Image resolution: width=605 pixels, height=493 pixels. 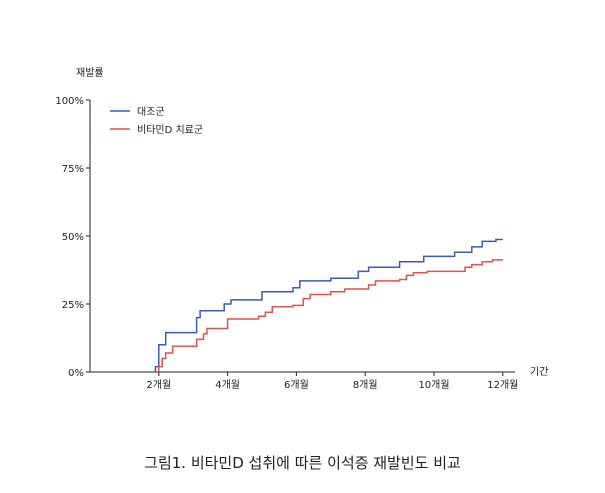 What do you see at coordinates (502, 385) in the screenshot?
I see `x-tick-label: 12개월` at bounding box center [502, 385].